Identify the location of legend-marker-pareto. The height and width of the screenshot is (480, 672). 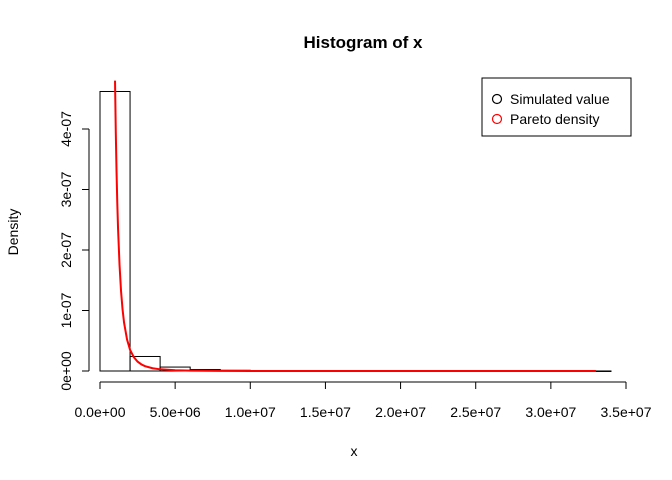
(497, 119).